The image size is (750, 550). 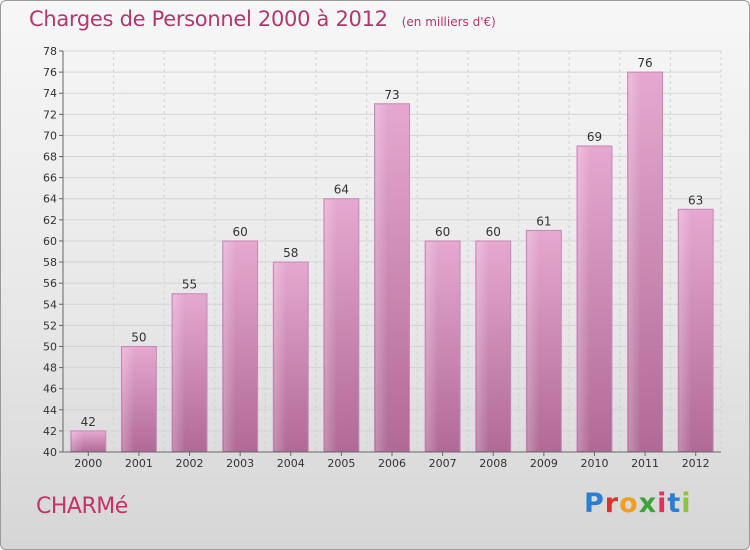 What do you see at coordinates (695, 200) in the screenshot?
I see `data-label: 63` at bounding box center [695, 200].